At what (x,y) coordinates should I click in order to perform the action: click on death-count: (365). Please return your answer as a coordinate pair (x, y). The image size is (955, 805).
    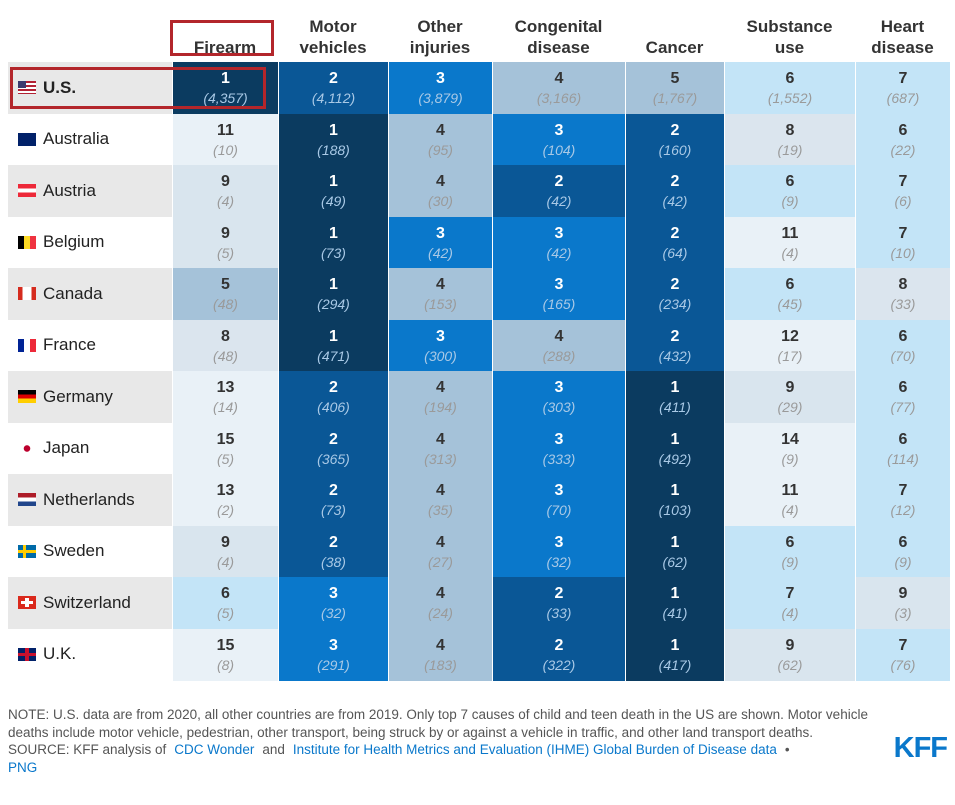
    Looking at the image, I should click on (333, 458).